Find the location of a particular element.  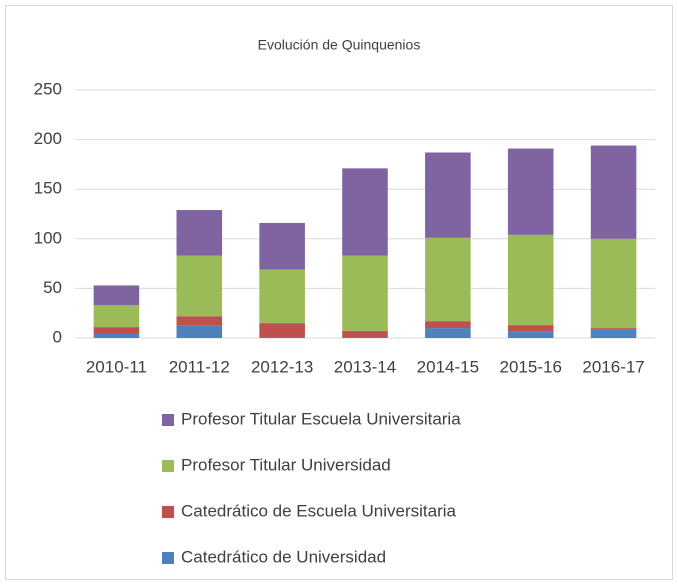

y-tick-label: 200 is located at coordinates (48, 138).